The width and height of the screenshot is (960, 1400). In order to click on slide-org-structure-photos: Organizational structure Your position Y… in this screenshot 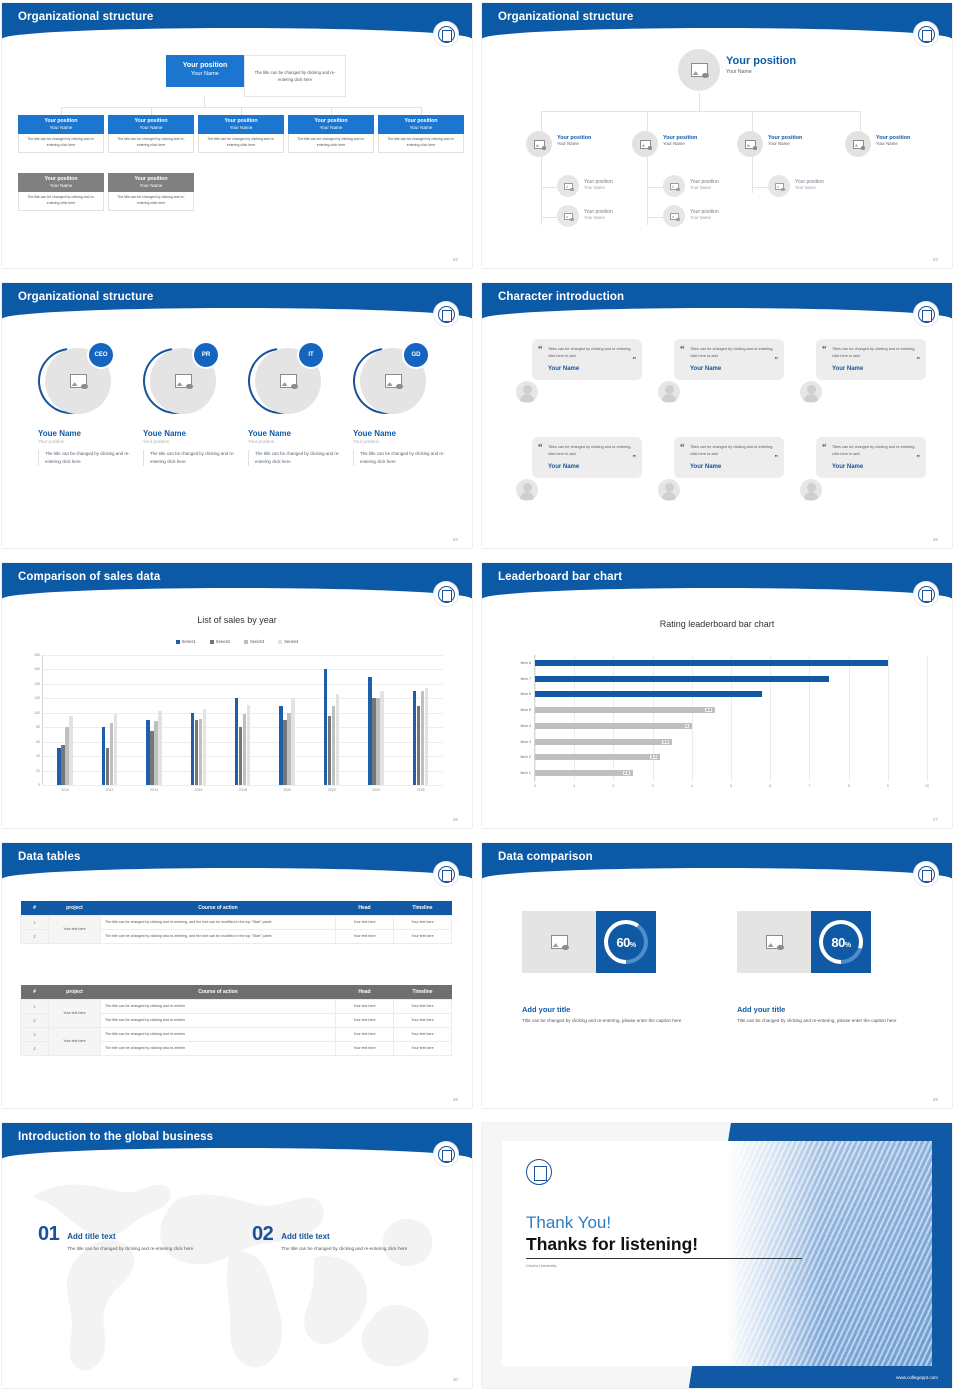, I will do `click(720, 140)`.